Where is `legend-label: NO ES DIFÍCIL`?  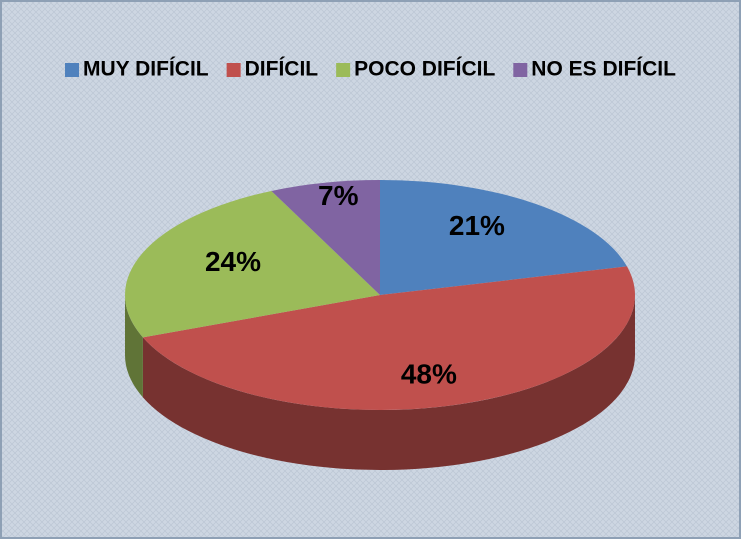 legend-label: NO ES DIFÍCIL is located at coordinates (603, 69).